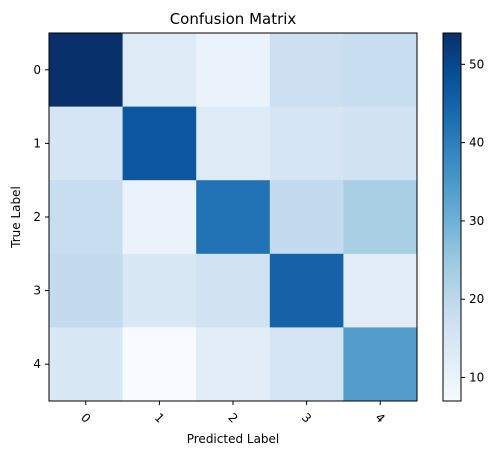 The width and height of the screenshot is (498, 457). I want to click on x-tick-label-2: 2, so click(232, 417).